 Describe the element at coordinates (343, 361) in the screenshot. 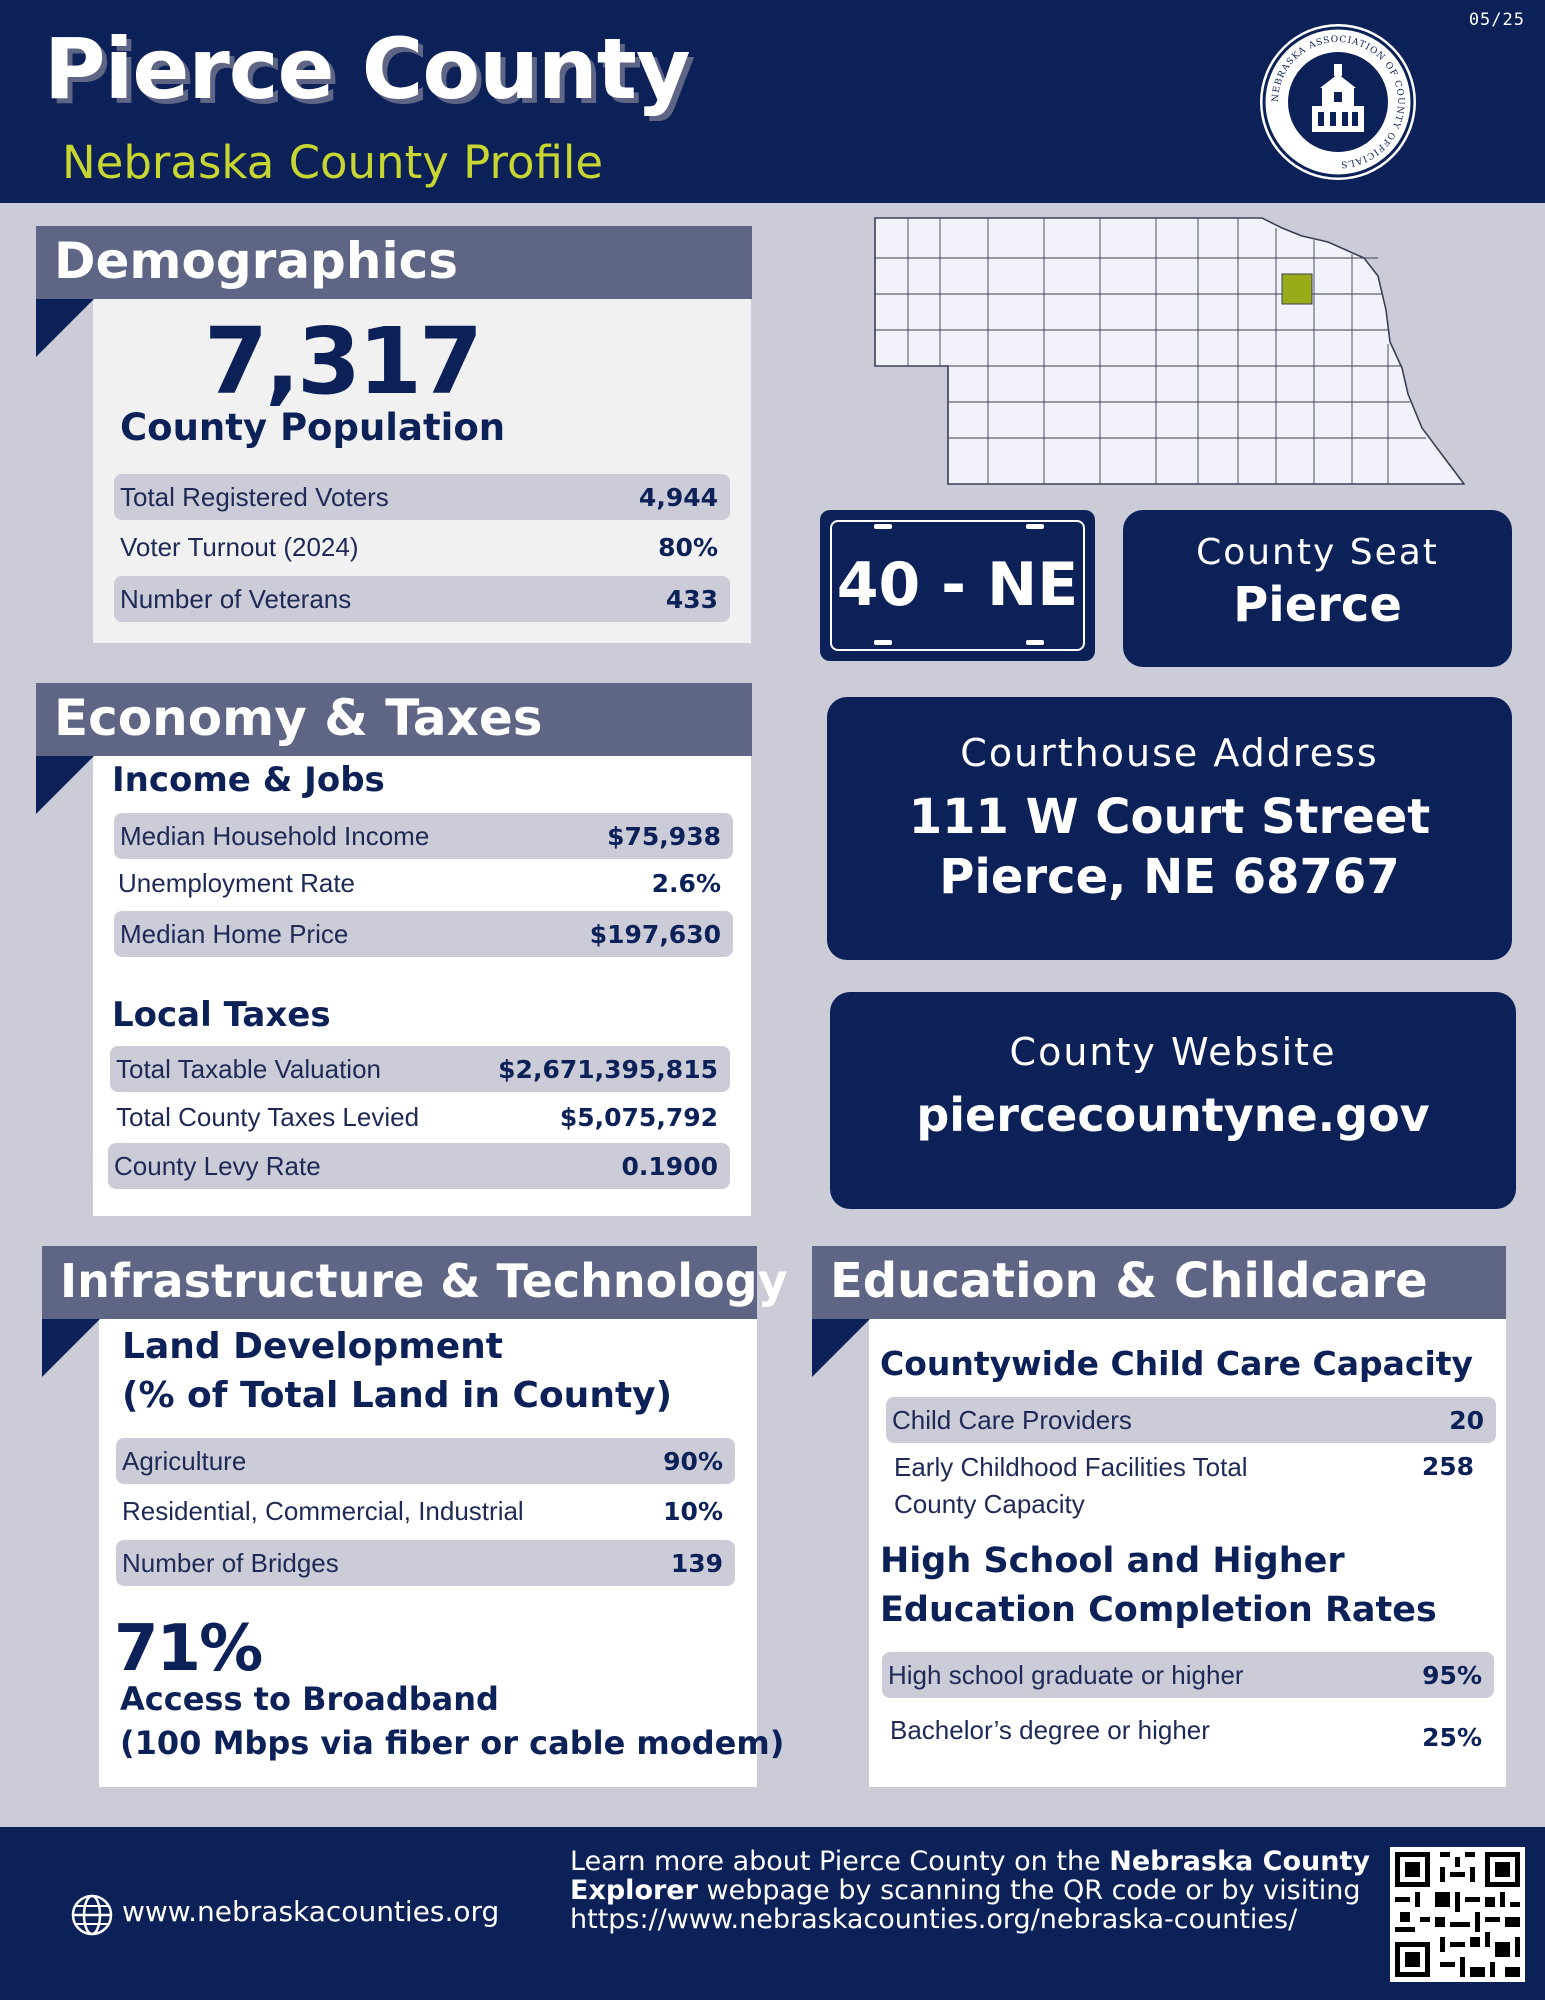

I see `population-value: 7,317` at that location.